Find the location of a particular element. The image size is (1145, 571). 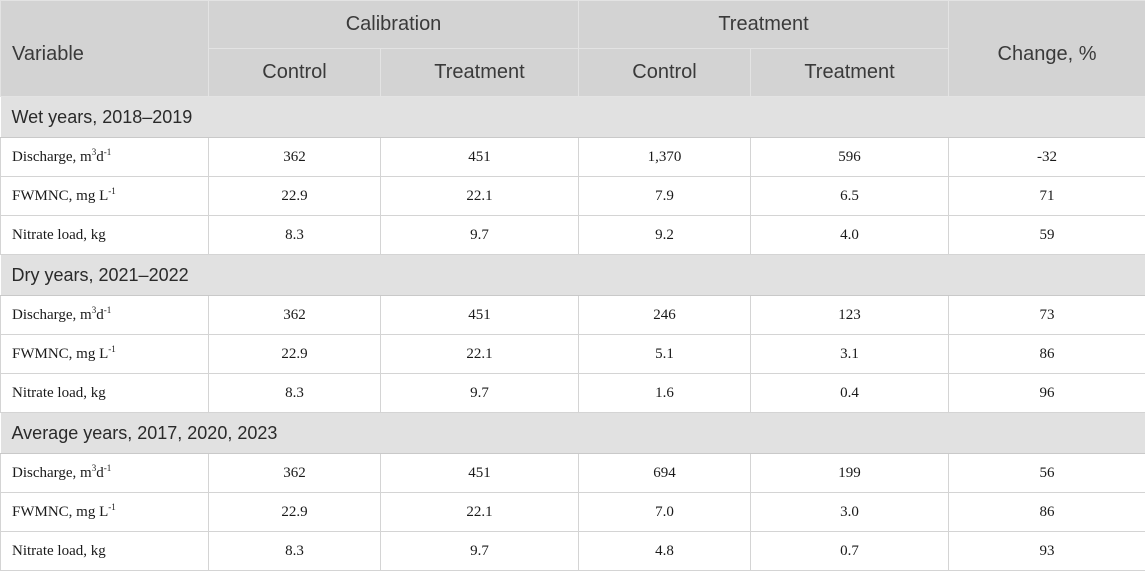

treatment-control-cell: 1.6 is located at coordinates (665, 393).